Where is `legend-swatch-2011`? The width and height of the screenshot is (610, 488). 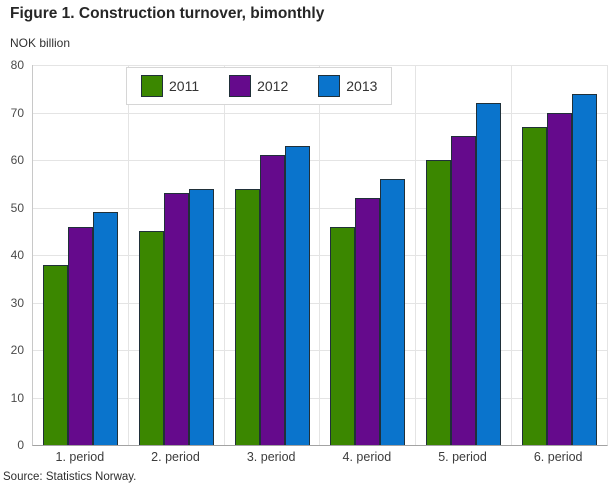
legend-swatch-2011 is located at coordinates (152, 86).